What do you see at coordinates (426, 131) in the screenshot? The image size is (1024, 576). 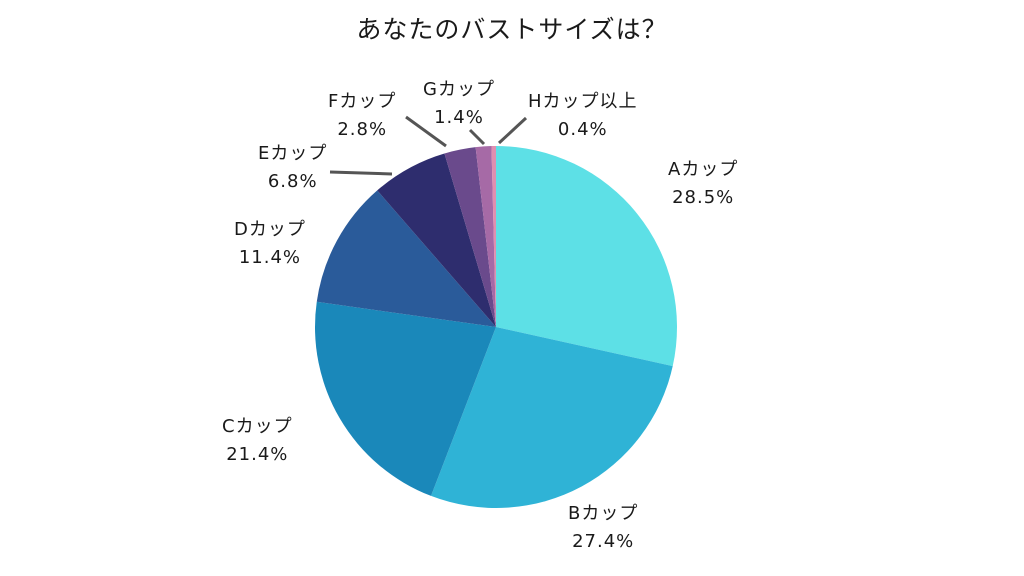 I see `leader-line-f` at bounding box center [426, 131].